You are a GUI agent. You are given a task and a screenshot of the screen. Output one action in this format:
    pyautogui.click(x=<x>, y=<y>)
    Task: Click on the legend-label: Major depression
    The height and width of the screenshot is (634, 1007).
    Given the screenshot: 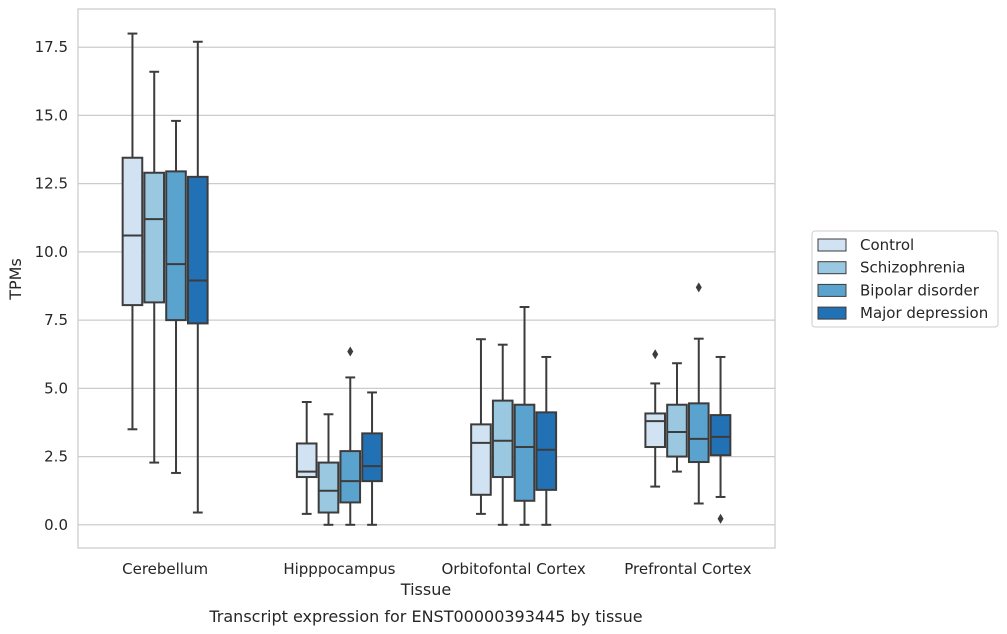 What is the action you would take?
    pyautogui.click(x=924, y=313)
    